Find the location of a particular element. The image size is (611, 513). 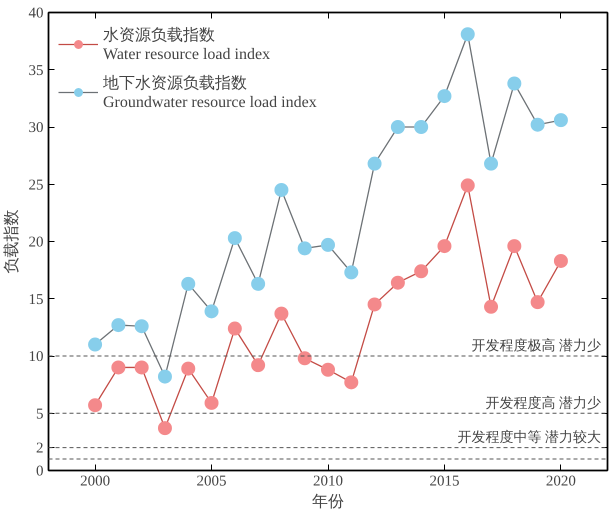

y-tick-label: 10 is located at coordinates (36, 357).